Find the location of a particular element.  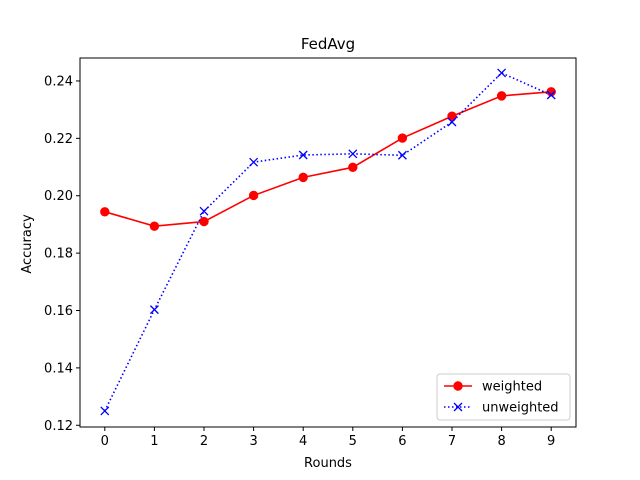

x-axis: 0 1 2 3 4 5 6 7 8 9 is located at coordinates (328, 438).